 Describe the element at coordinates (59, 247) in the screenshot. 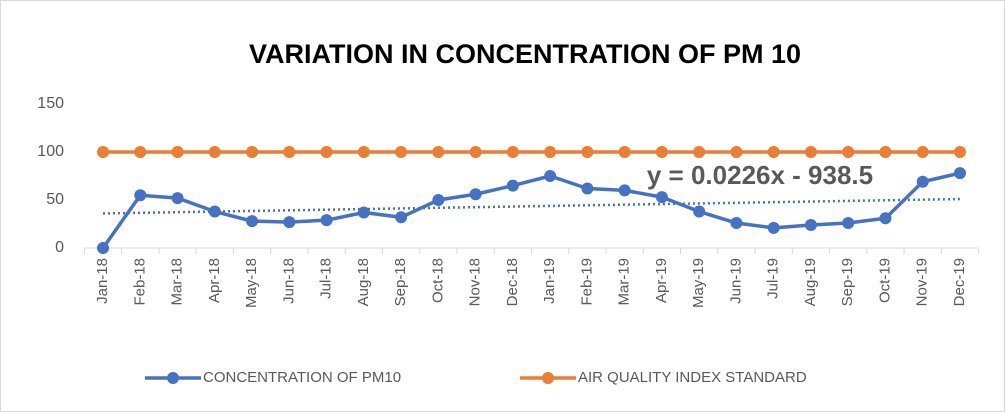

I see `y-tick-label: 0` at that location.